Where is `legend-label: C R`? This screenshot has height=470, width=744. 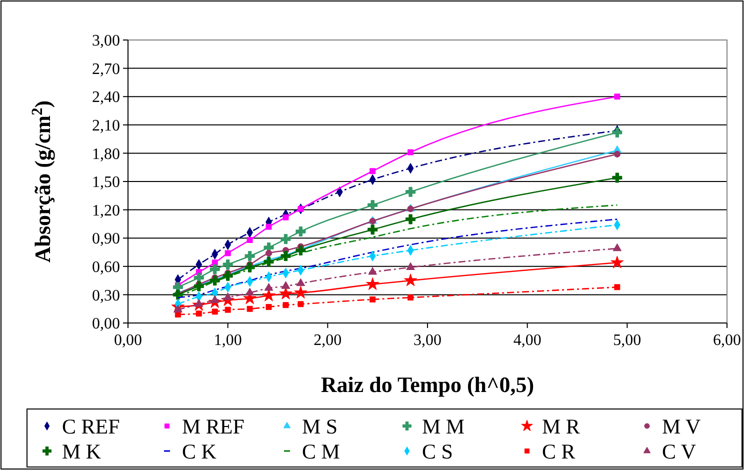
legend-label: C R is located at coordinates (559, 451).